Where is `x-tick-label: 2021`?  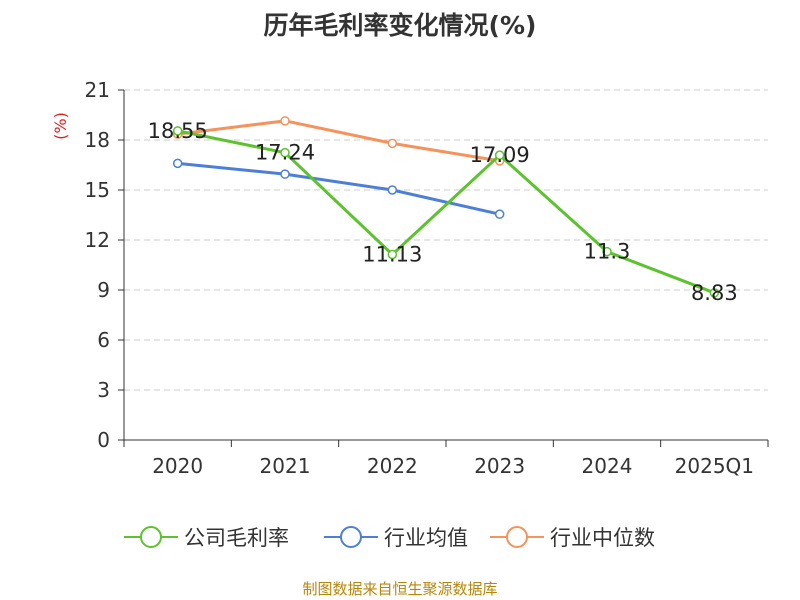 x-tick-label: 2021 is located at coordinates (285, 466).